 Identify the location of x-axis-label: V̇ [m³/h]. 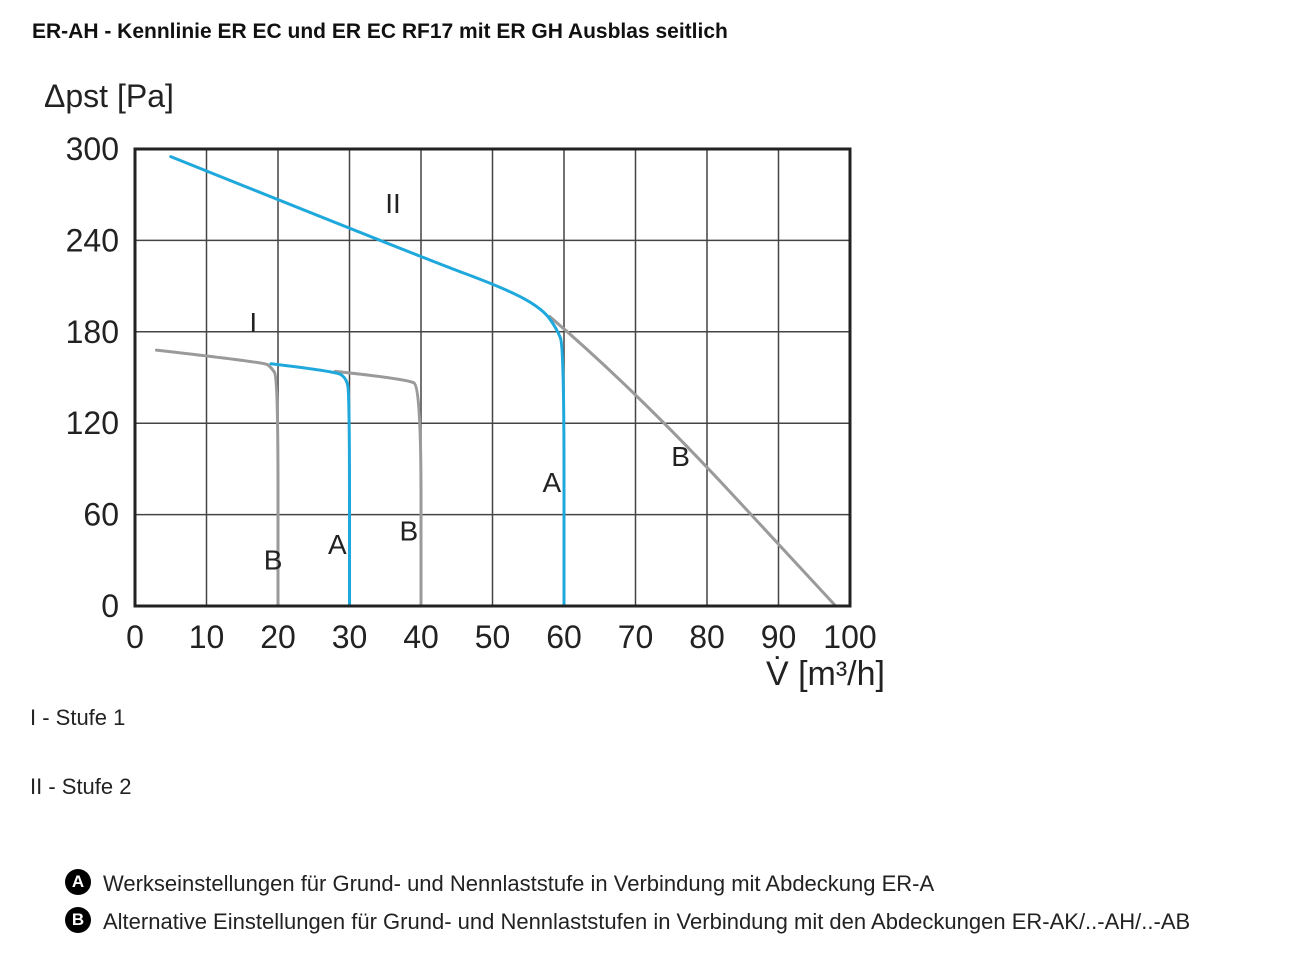
(825, 674).